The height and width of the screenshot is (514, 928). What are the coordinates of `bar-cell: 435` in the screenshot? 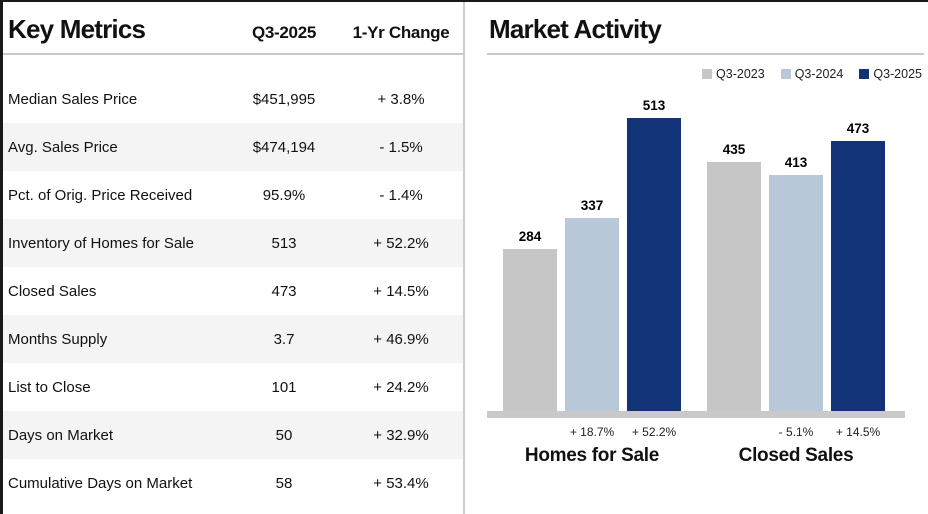 It's located at (734, 276).